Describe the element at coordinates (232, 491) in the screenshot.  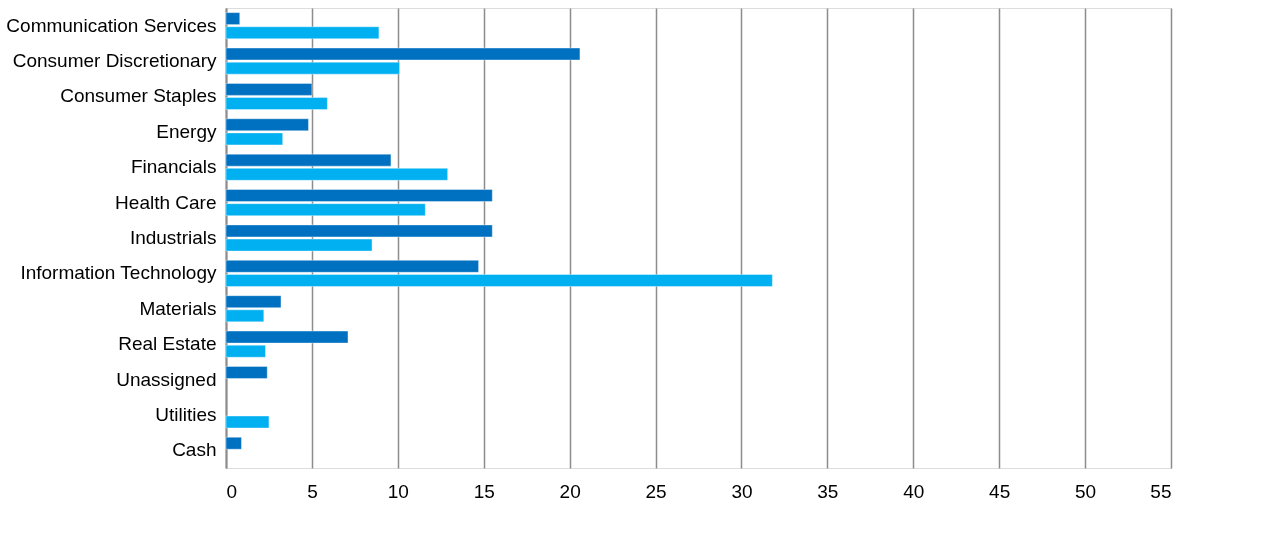
I see `x-tick-label: 0` at that location.